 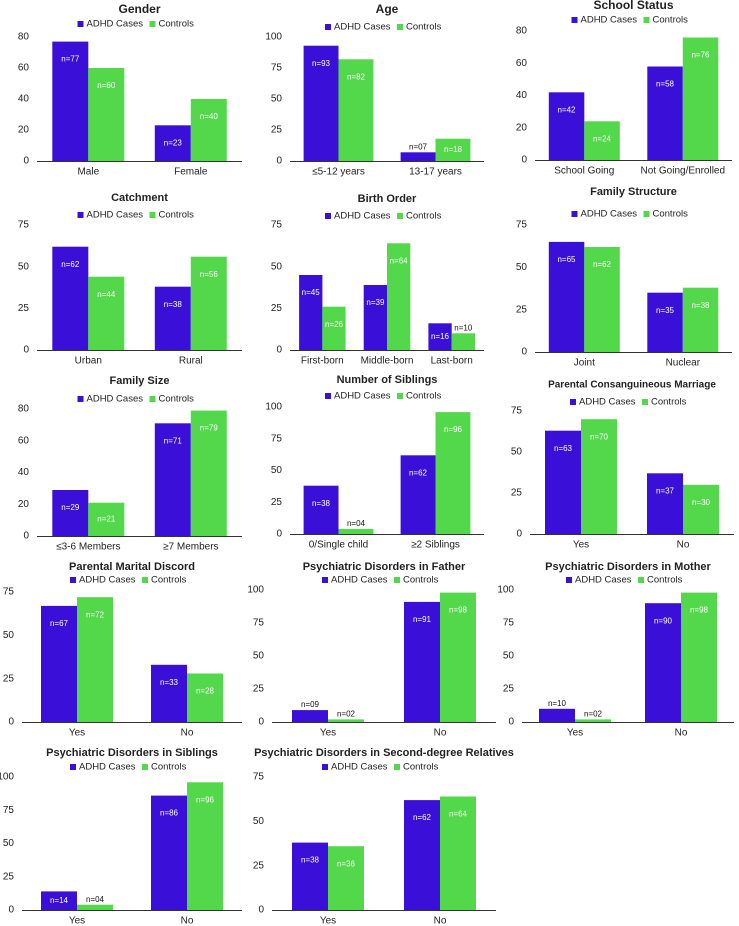 I want to click on x-category-label: No, so click(x=440, y=921).